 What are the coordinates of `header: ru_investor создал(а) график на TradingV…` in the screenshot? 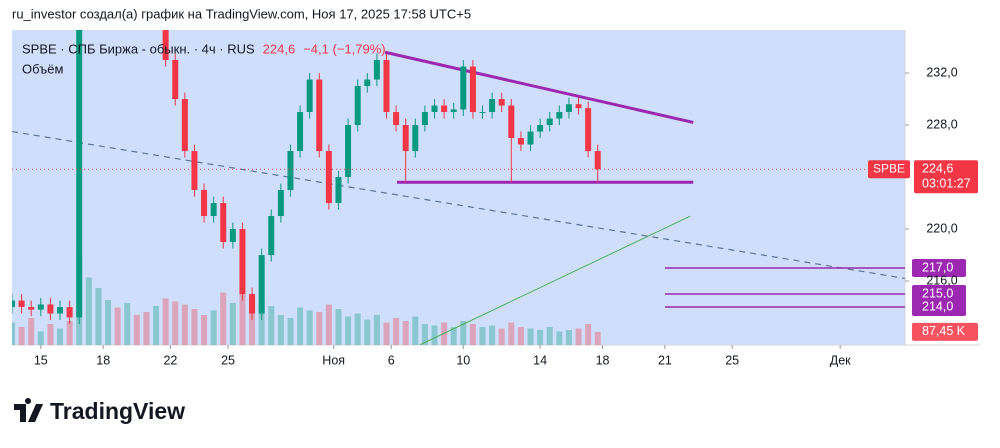 It's located at (241, 13).